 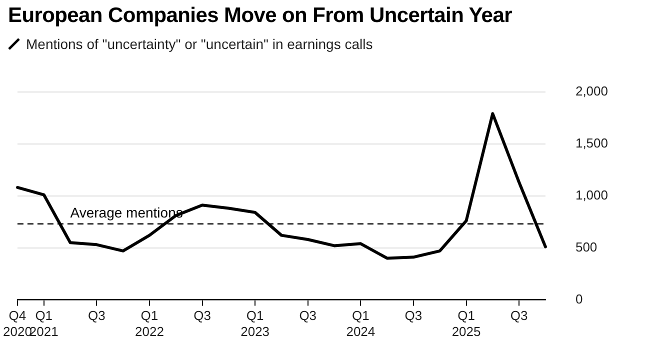 I want to click on ref-line-label: Average mentions, so click(x=126, y=212).